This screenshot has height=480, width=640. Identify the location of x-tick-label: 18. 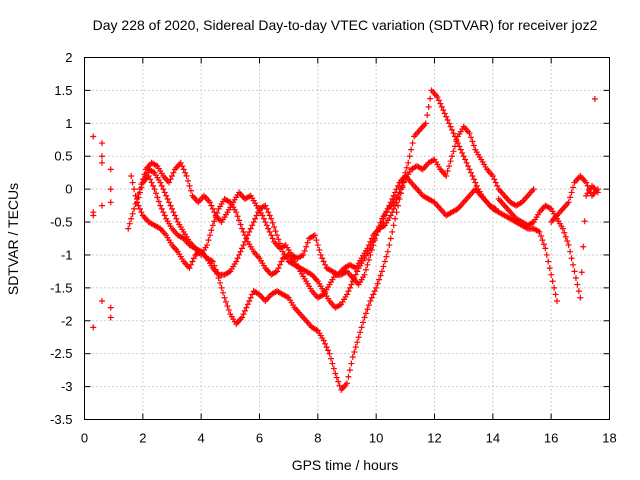
(609, 438).